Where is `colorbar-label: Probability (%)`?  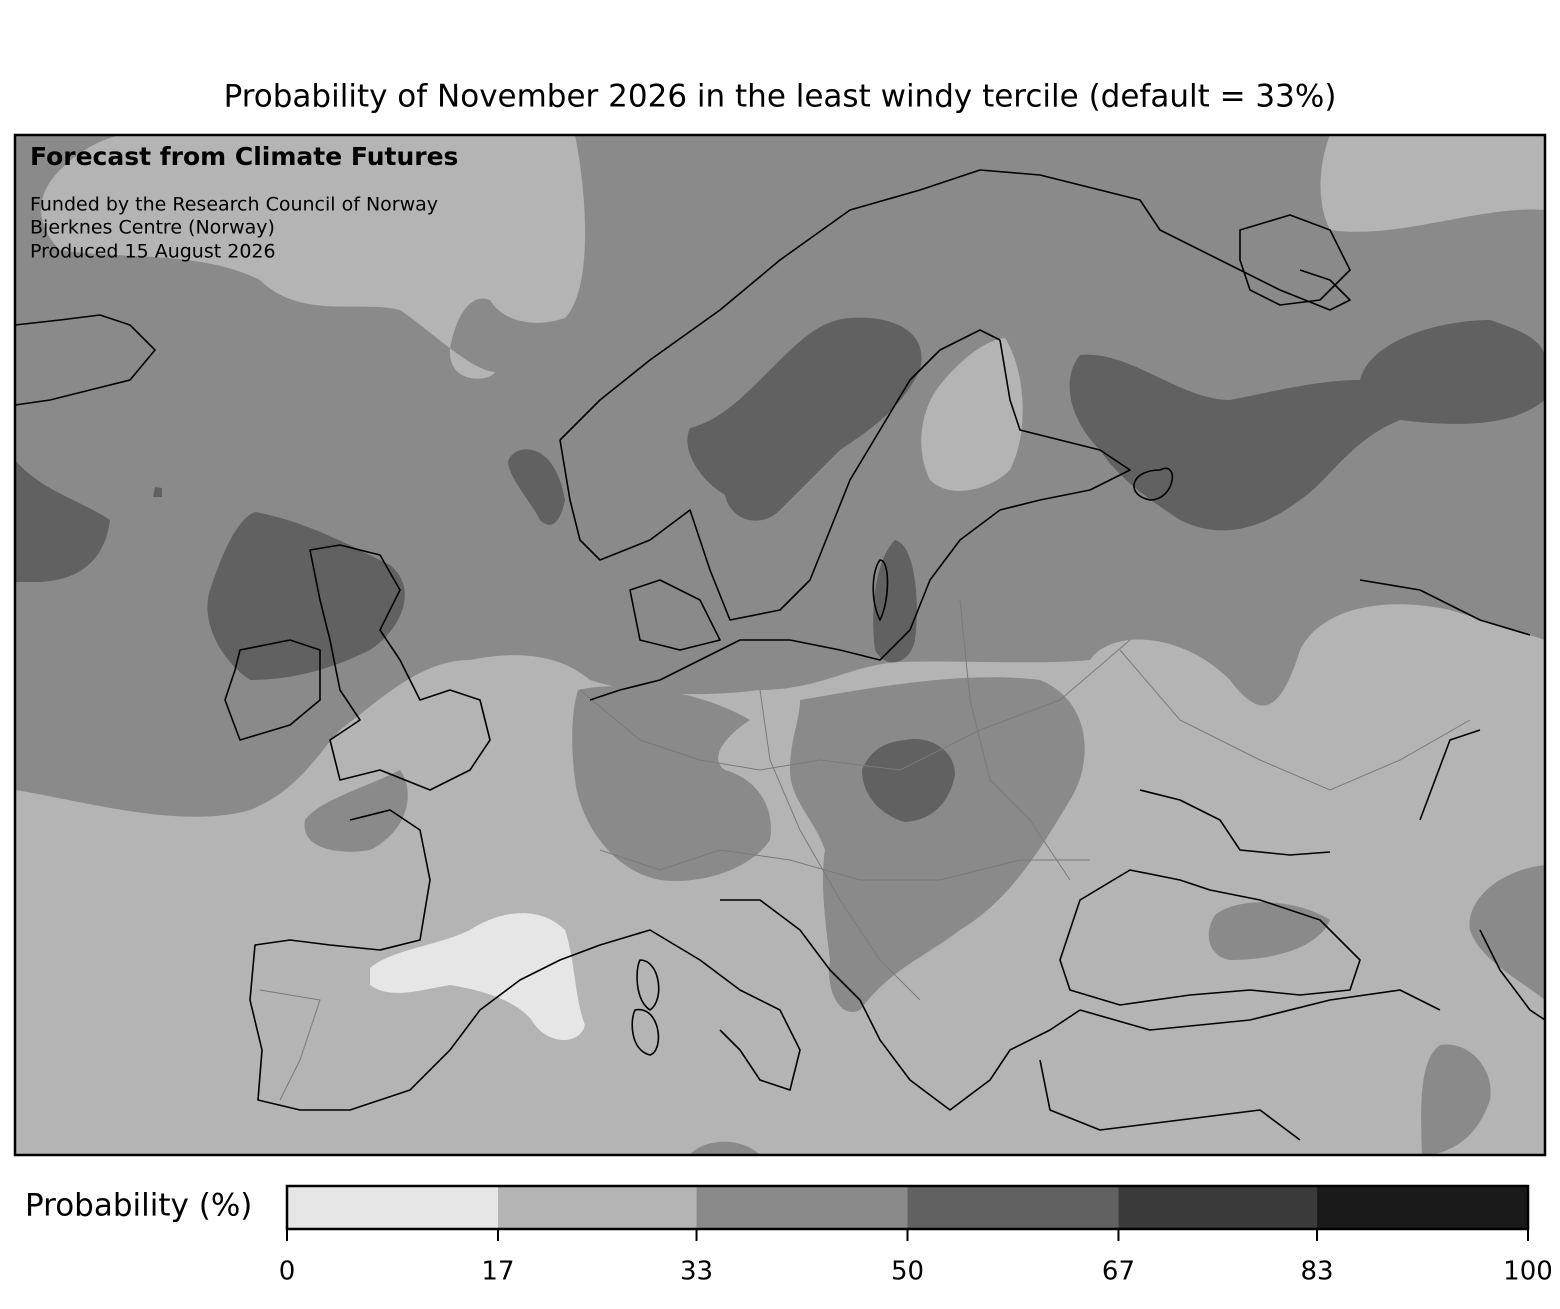
colorbar-label: Probability (%) is located at coordinates (138, 1206).